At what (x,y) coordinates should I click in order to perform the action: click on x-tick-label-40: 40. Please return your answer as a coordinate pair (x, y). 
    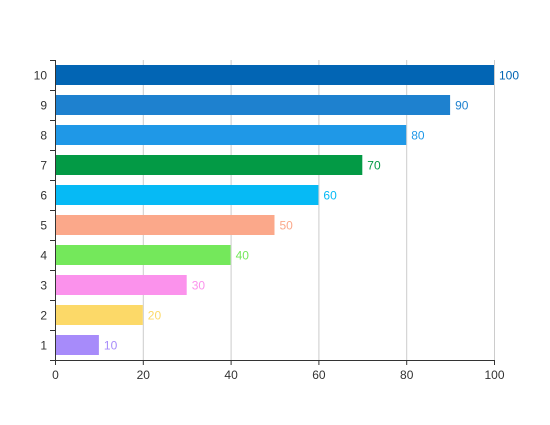
    Looking at the image, I should click on (231, 375).